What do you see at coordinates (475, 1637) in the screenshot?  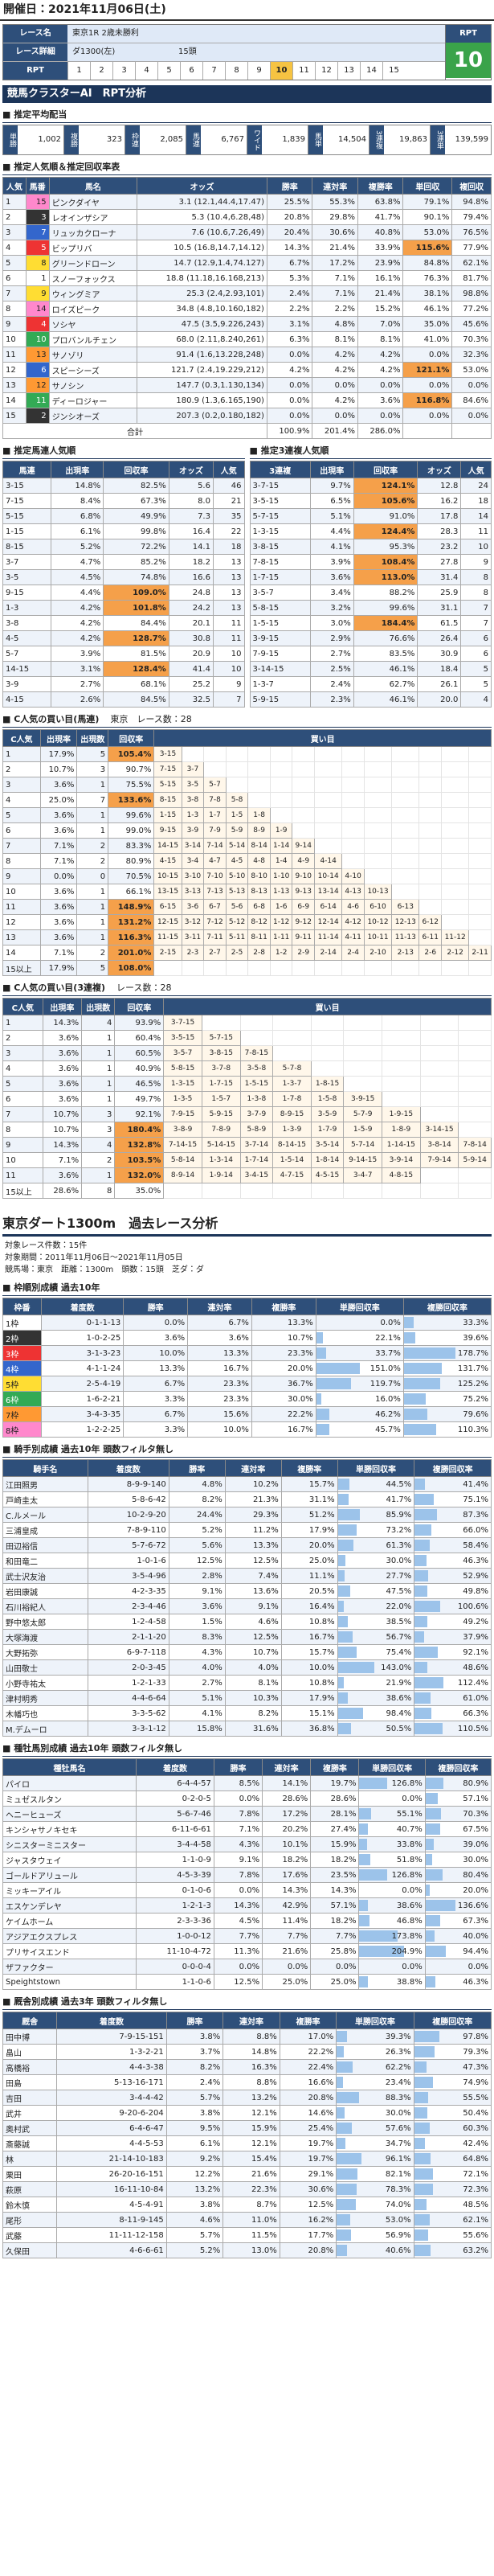 I see `value: 37.9%` at bounding box center [475, 1637].